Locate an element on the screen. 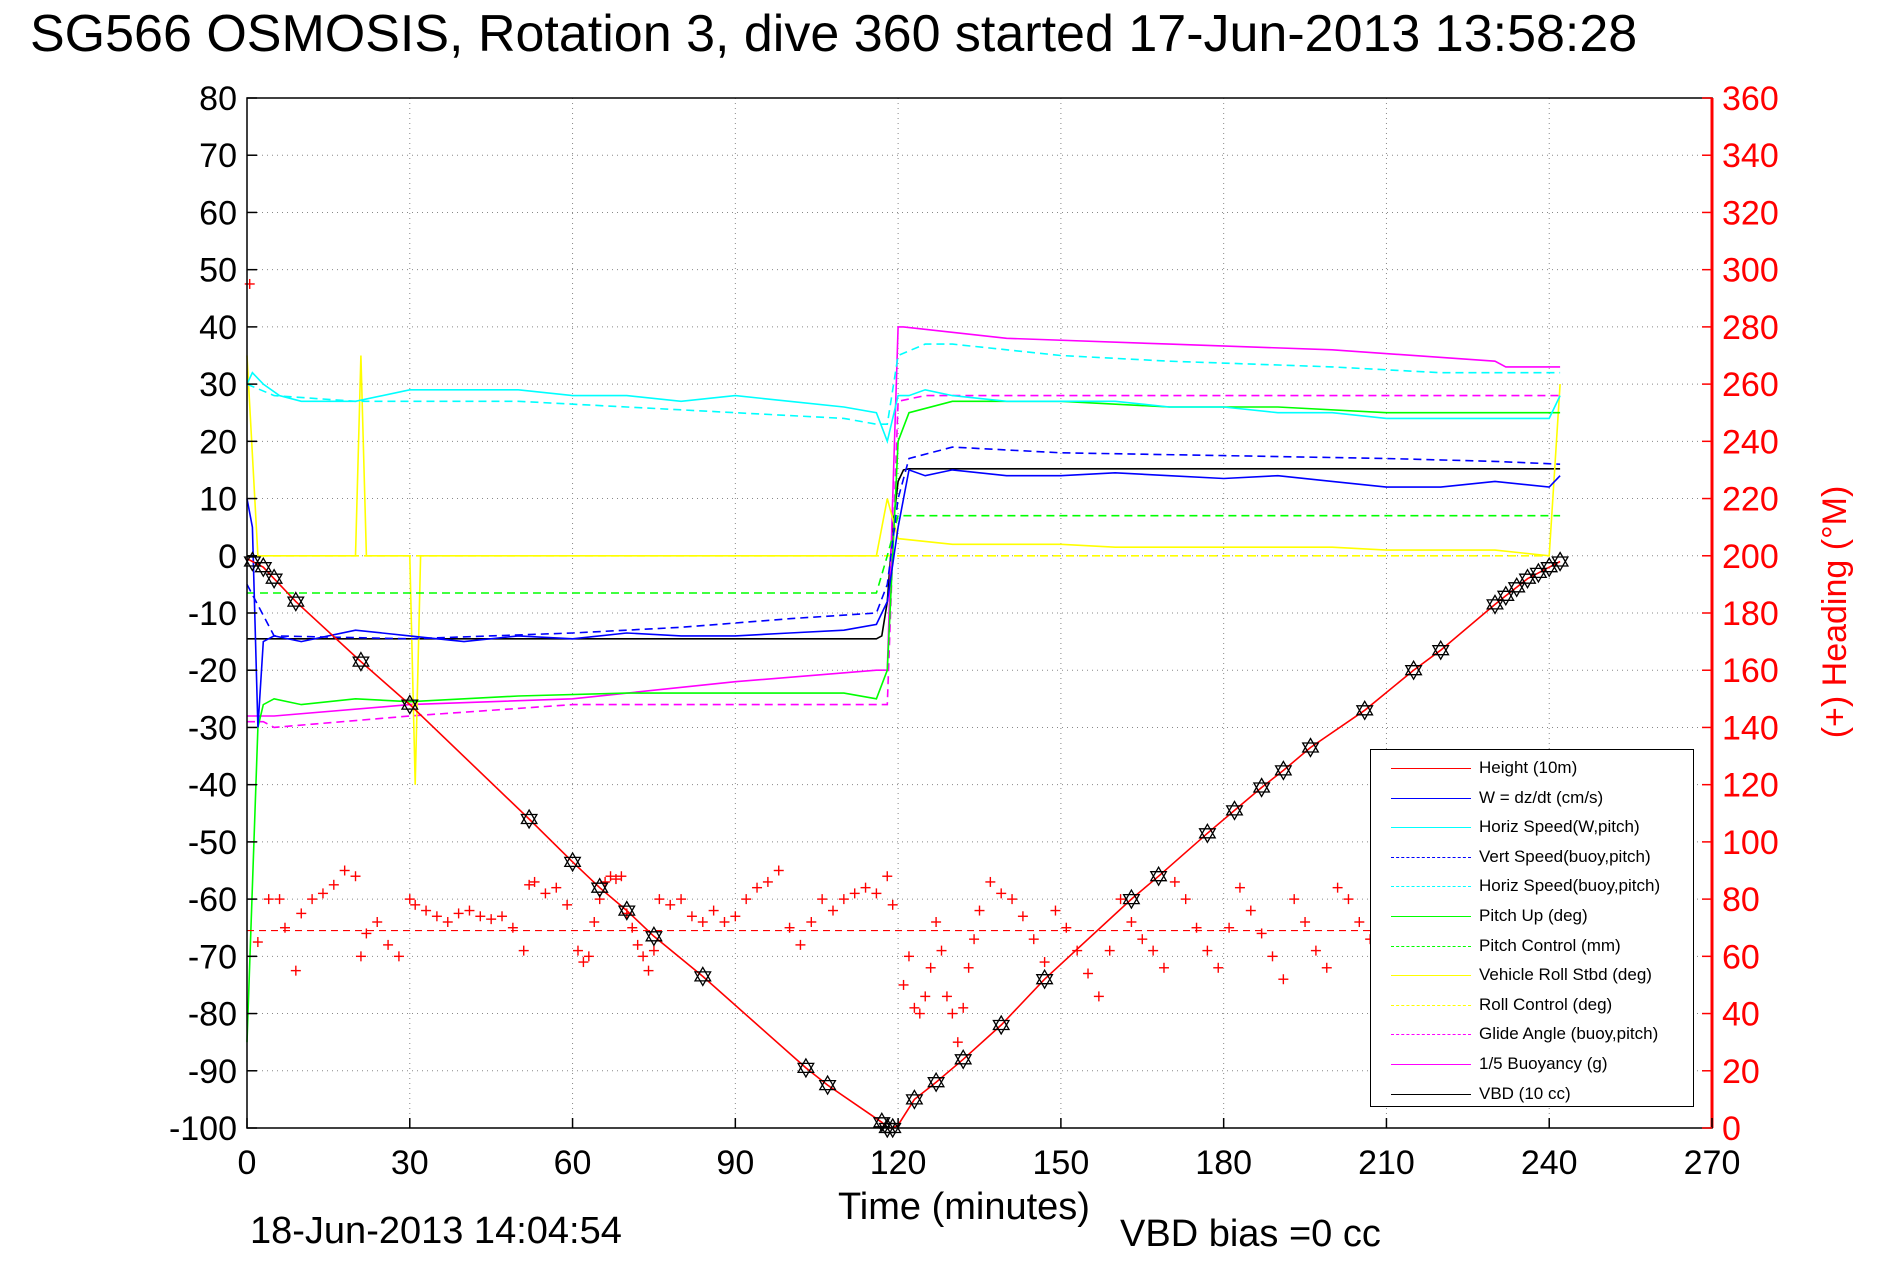 Image resolution: width=1891 pixels, height=1262 pixels. y-tick-label: 10 is located at coordinates (218, 500).